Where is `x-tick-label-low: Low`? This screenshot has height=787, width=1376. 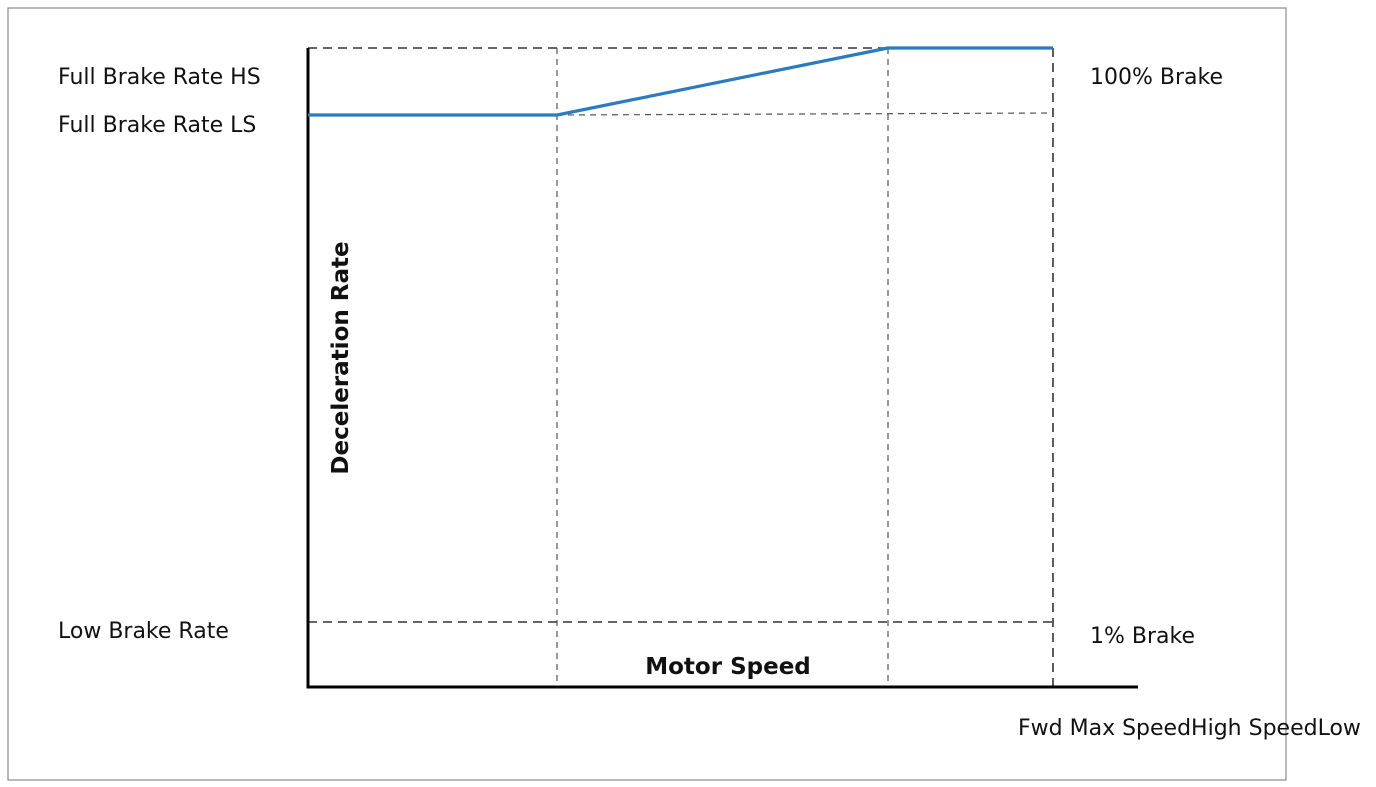
x-tick-label-low: Low is located at coordinates (1339, 728).